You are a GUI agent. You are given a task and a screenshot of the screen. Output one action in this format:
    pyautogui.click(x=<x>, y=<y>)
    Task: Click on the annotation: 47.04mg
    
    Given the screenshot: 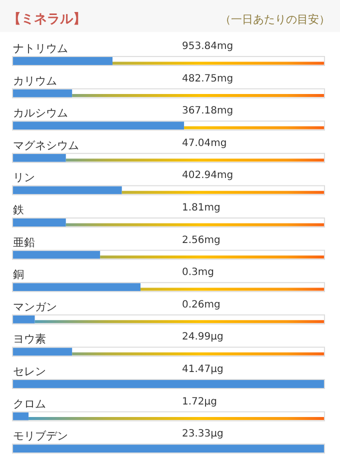 What is the action you would take?
    pyautogui.click(x=204, y=143)
    